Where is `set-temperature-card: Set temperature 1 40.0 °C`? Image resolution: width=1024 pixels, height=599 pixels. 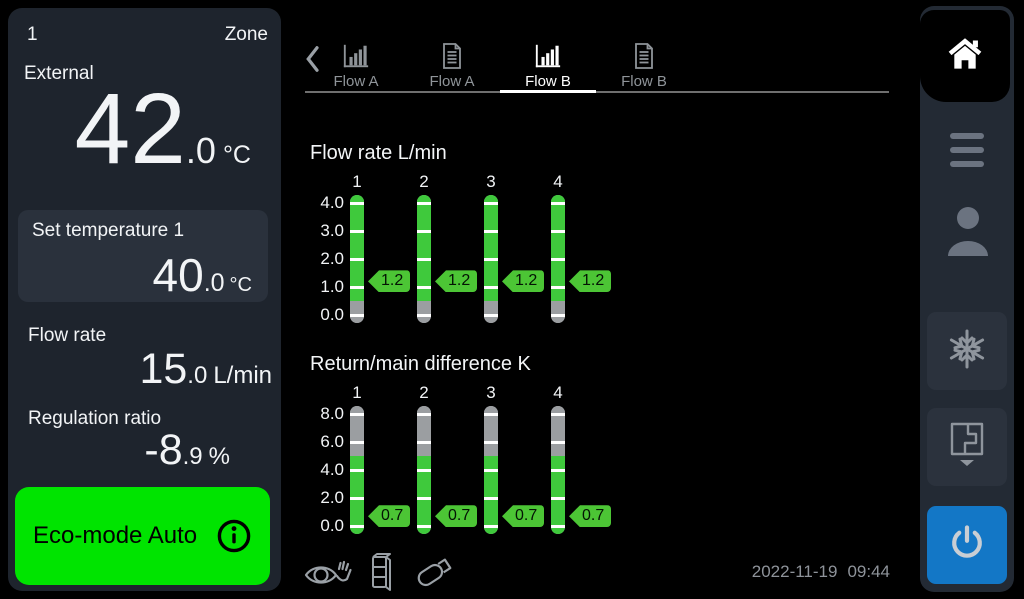 set-temperature-card: Set temperature 1 40.0 °C is located at coordinates (143, 256).